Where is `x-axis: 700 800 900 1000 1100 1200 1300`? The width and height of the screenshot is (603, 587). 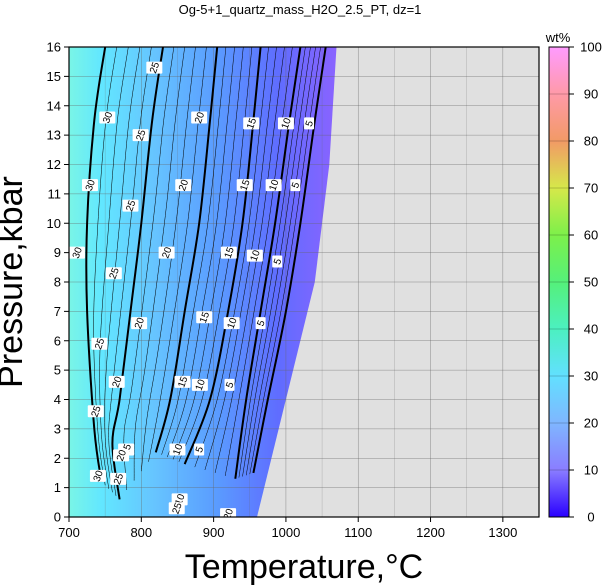 x-axis: 700 800 900 1000 1100 1200 1300 is located at coordinates (287, 528).